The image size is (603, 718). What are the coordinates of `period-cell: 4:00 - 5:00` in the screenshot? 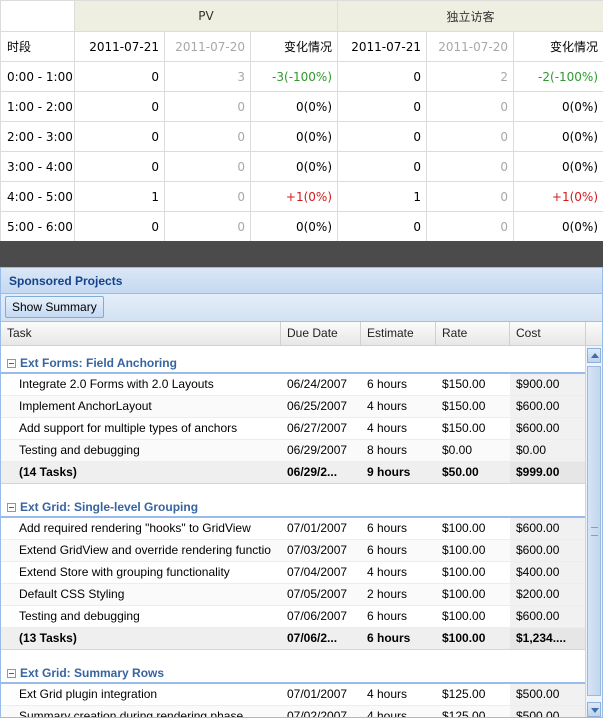 It's located at (37, 196).